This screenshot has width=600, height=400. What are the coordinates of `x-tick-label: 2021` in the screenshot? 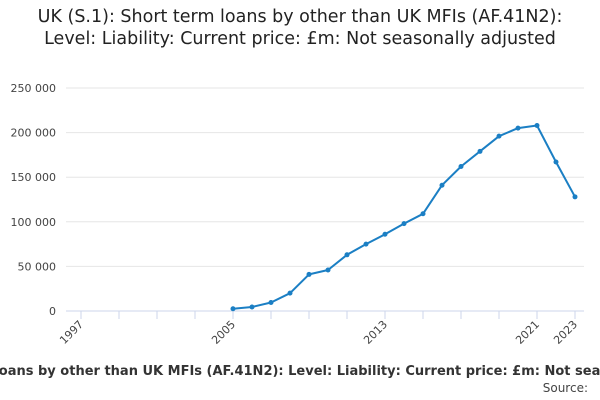 It's located at (527, 332).